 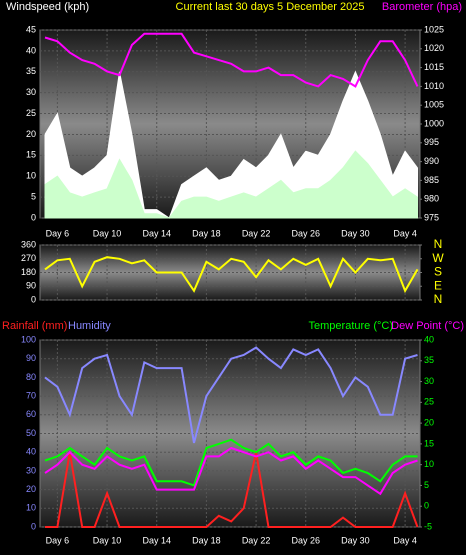 I want to click on y2-tick-label: 1005, so click(x=434, y=105).